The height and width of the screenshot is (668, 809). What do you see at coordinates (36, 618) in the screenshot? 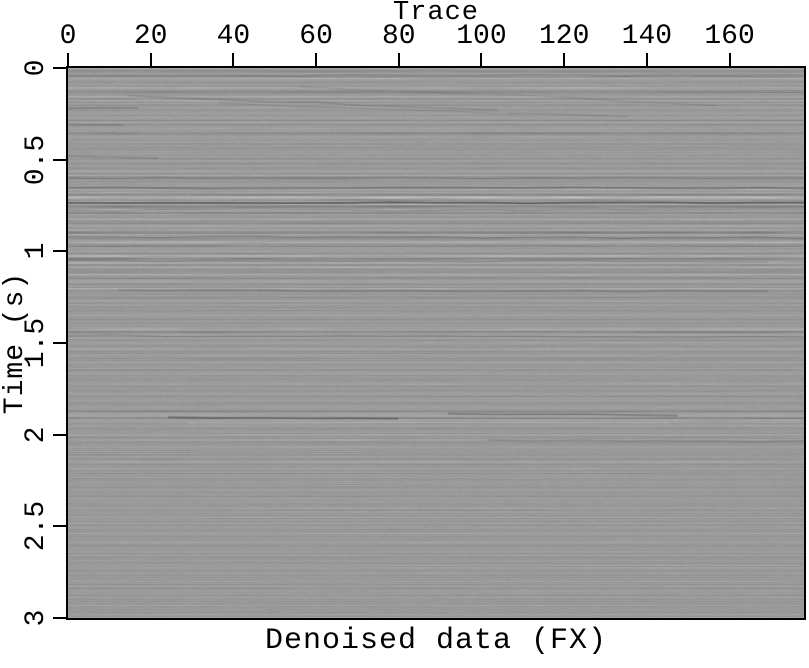
I see `y-tick-label: 3` at bounding box center [36, 618].